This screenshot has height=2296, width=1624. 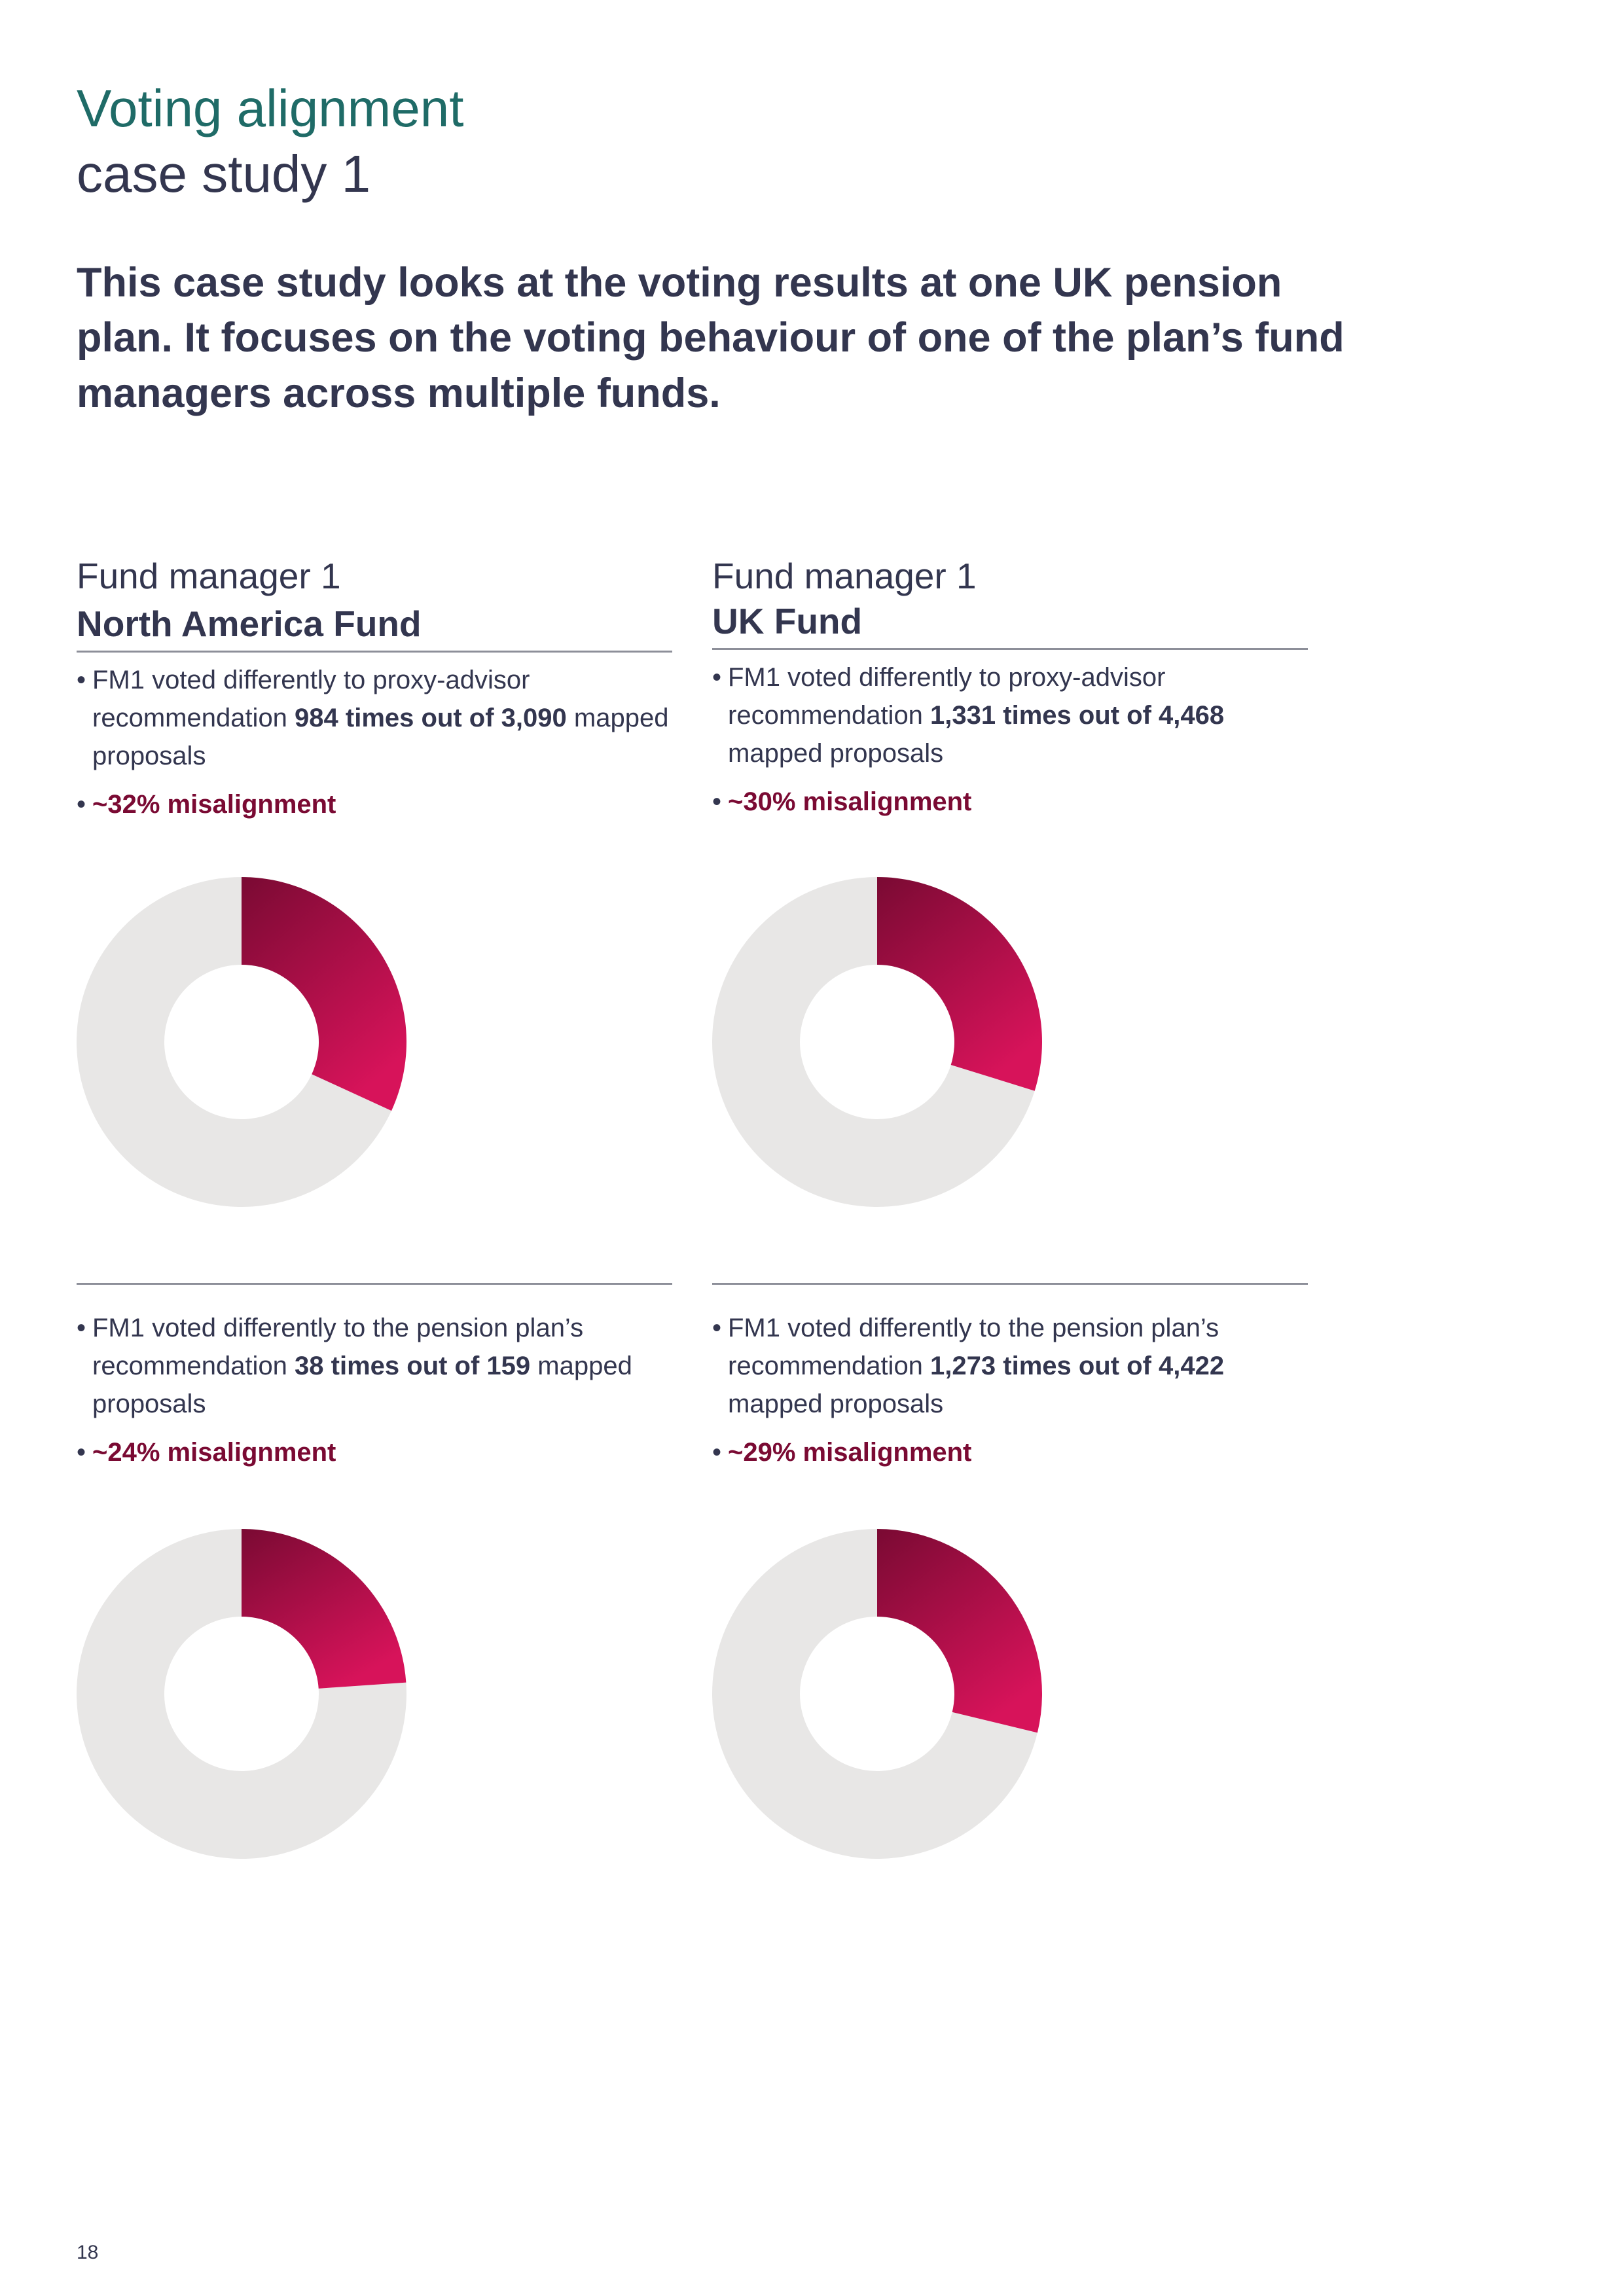 What do you see at coordinates (249, 623) in the screenshot?
I see `fund-name: North America Fund` at bounding box center [249, 623].